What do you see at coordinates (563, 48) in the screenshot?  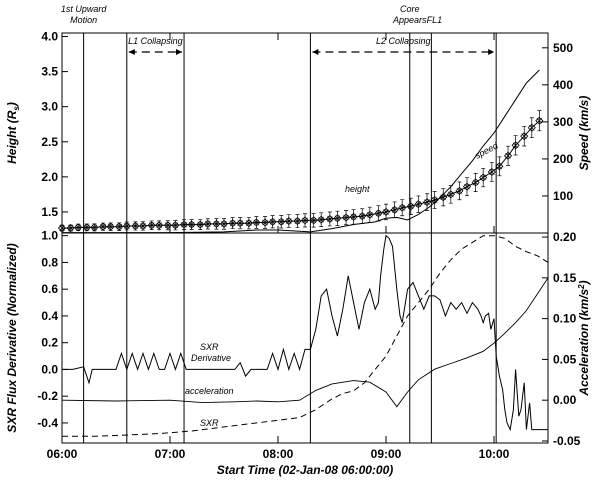 I see `speed-tick-label: 500` at bounding box center [563, 48].